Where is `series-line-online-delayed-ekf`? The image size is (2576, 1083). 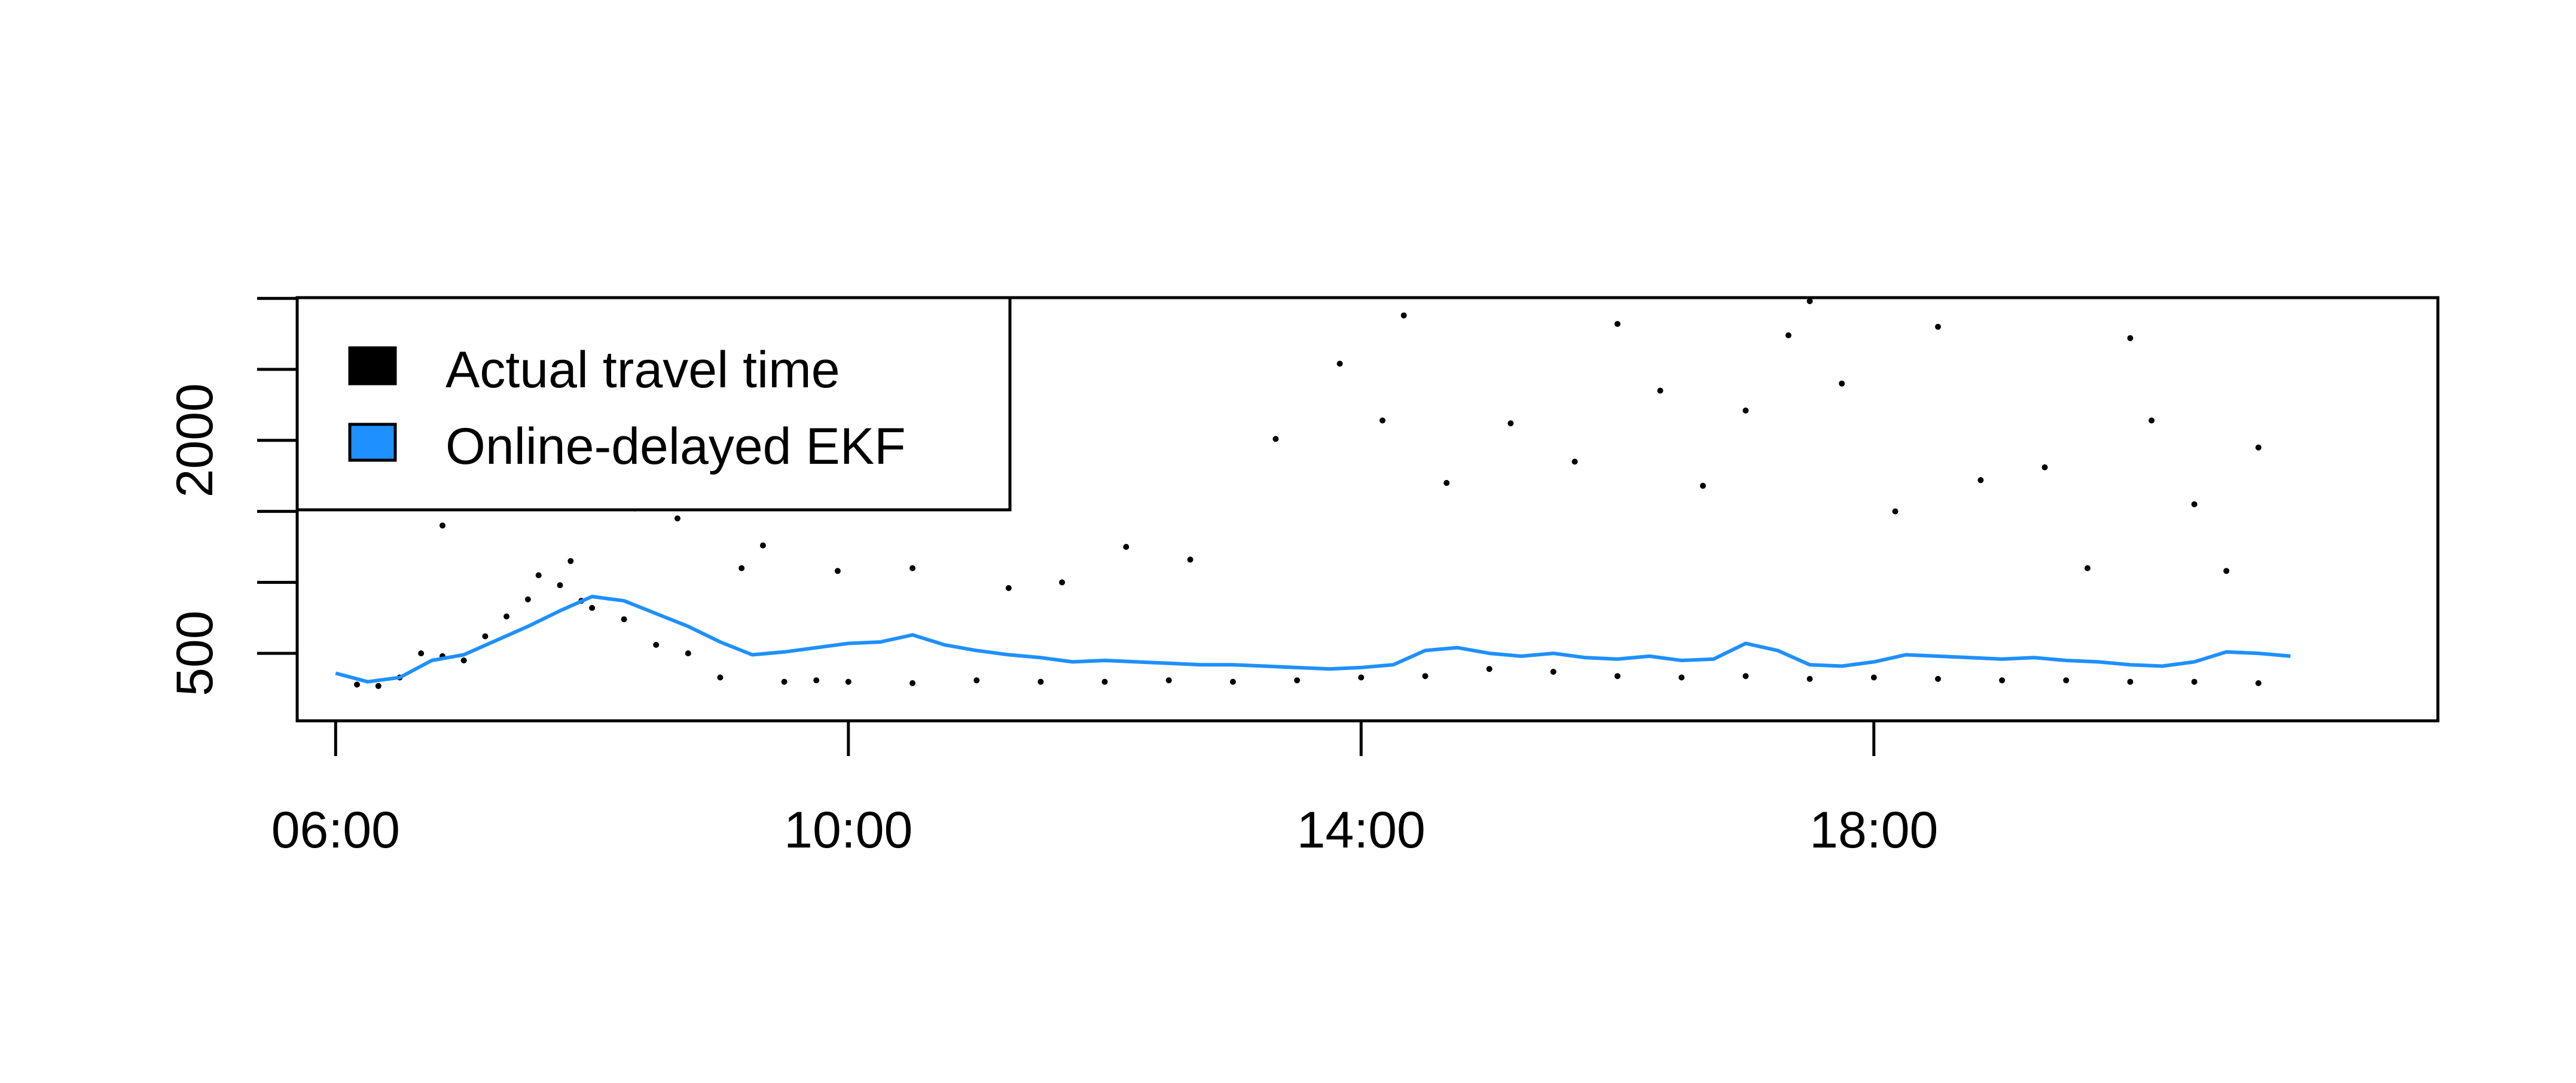
series-line-online-delayed-ekf is located at coordinates (1313, 639).